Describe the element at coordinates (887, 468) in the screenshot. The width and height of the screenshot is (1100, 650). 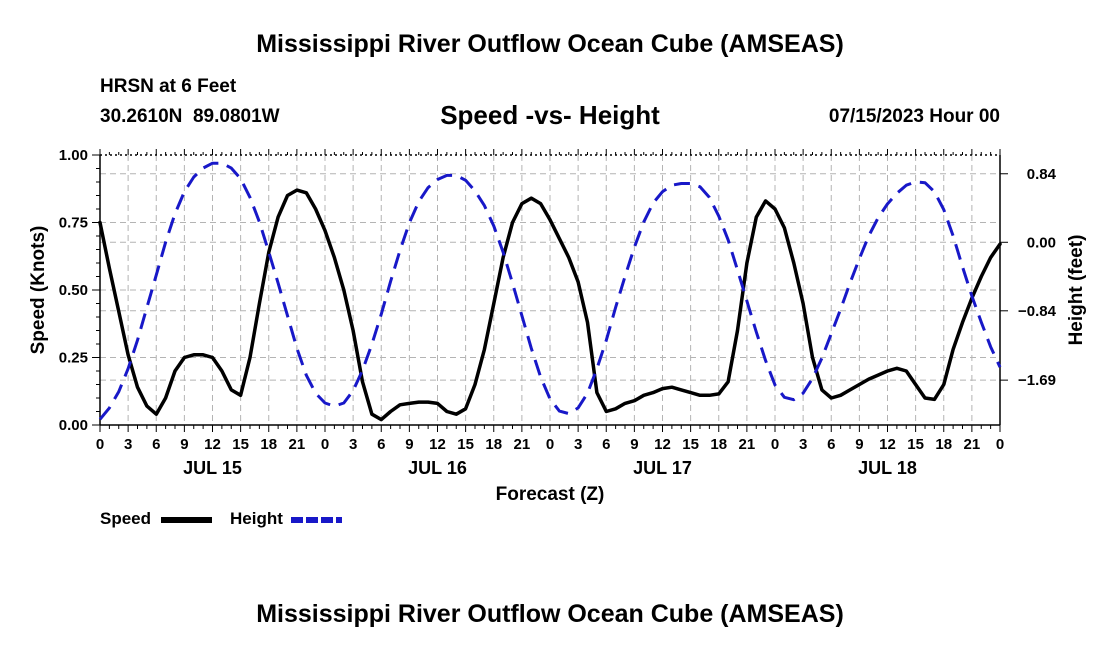
I see `date-label: JUL 18` at that location.